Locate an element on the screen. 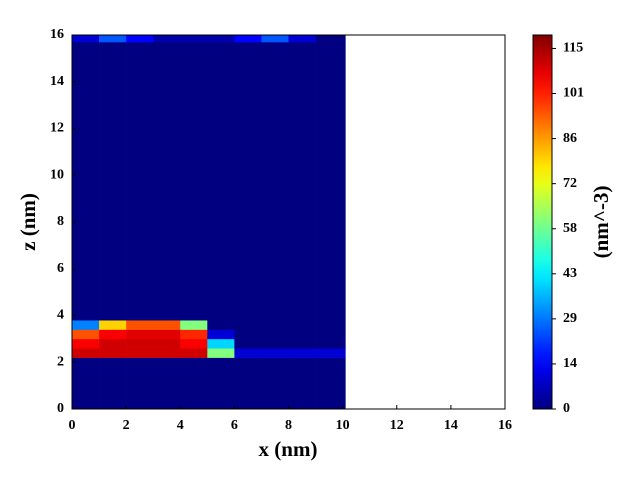  x-tick-label: 4 is located at coordinates (180, 425).